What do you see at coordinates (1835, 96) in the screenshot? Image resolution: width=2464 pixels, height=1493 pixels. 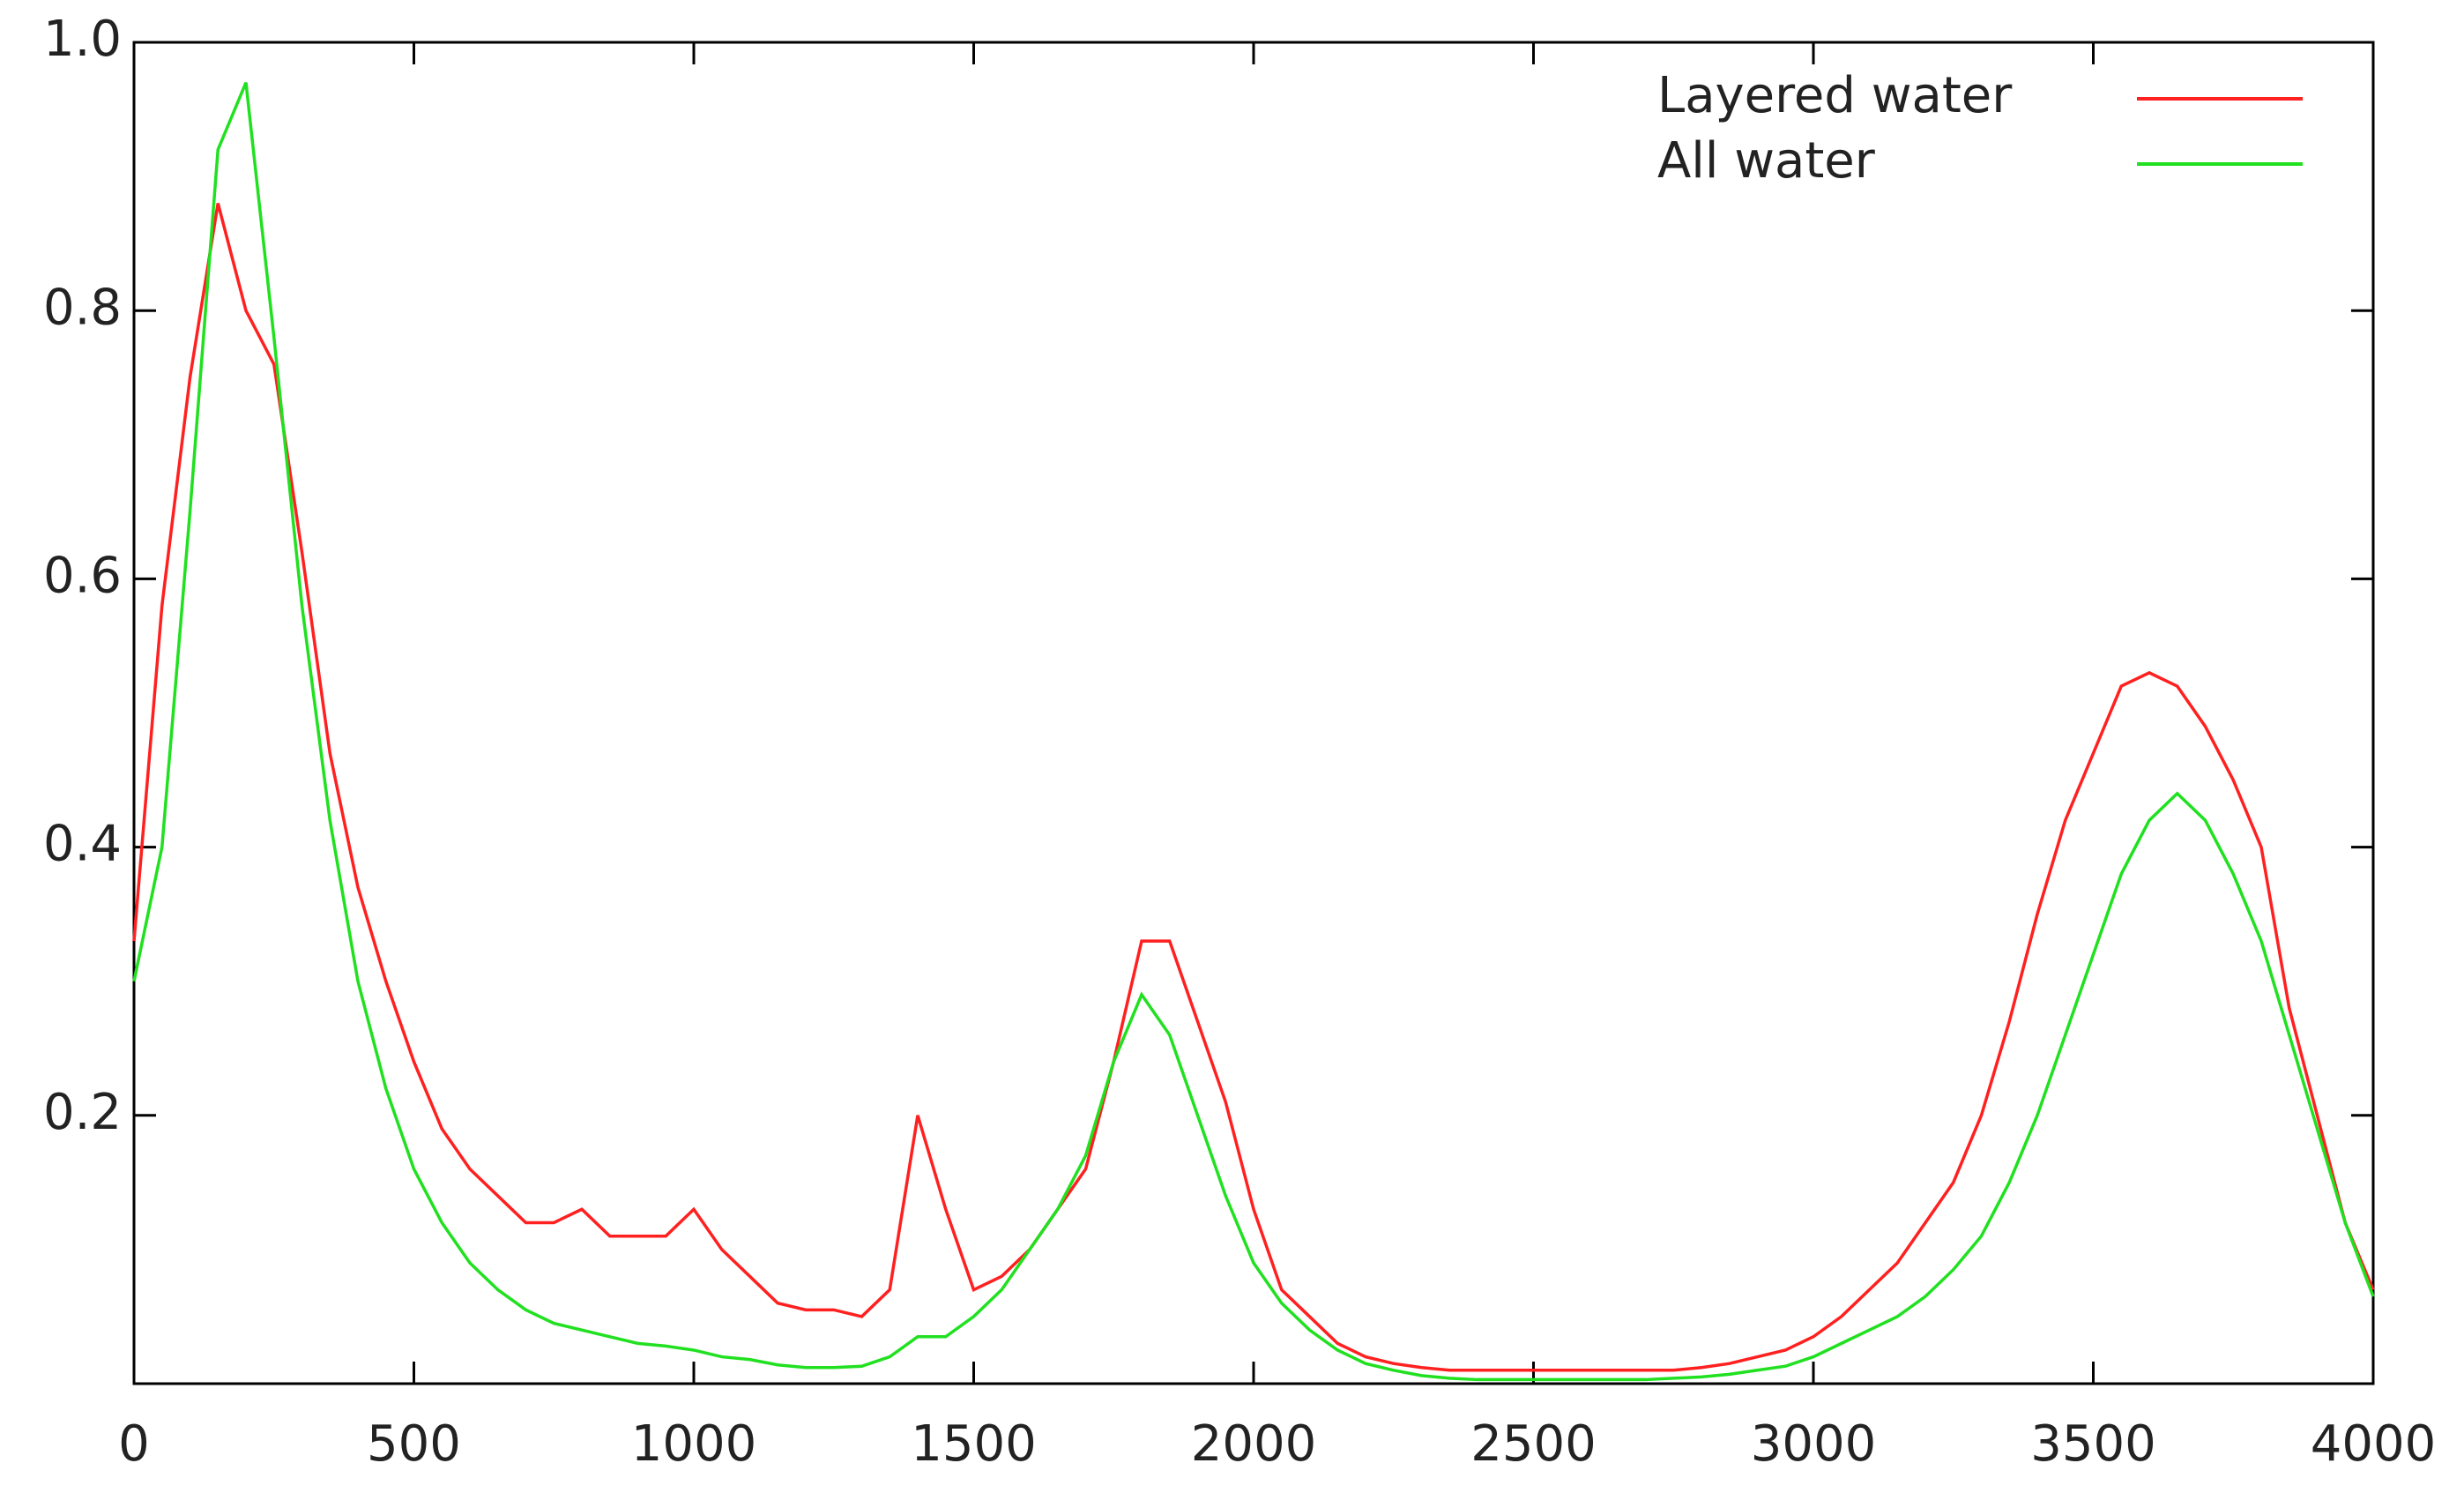 I see `legend-label: Layered water` at bounding box center [1835, 96].